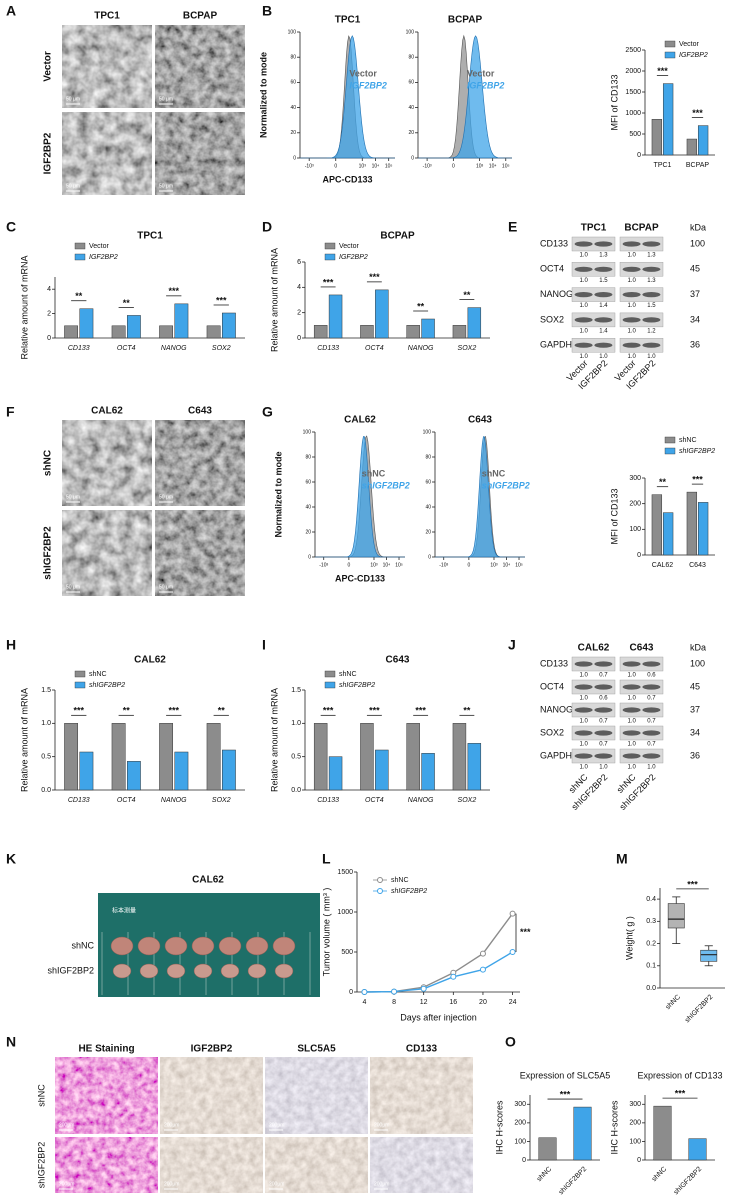  What do you see at coordinates (353, 257) in the screenshot?
I see `legend-label: IGF2BP2` at bounding box center [353, 257].